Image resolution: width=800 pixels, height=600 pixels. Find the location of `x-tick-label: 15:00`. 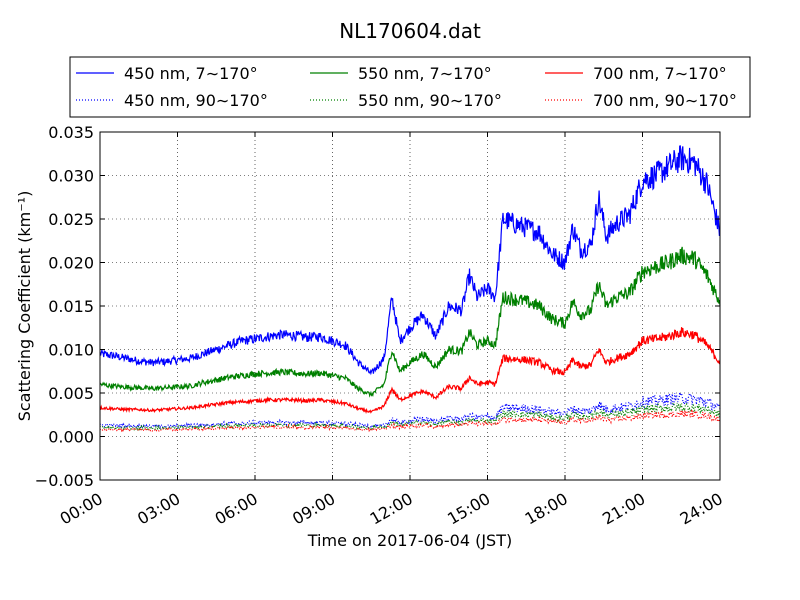

x-tick-label: 15:00 is located at coordinates (468, 509).